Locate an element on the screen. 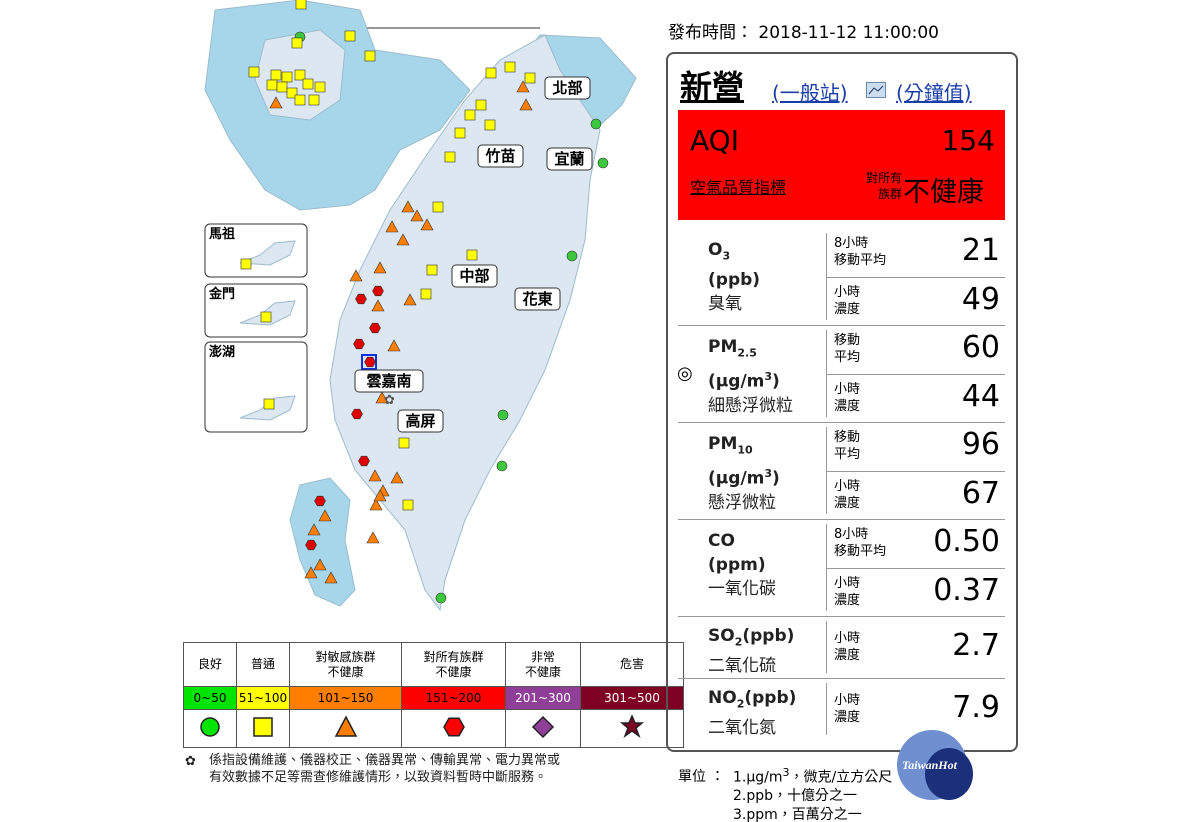 This screenshot has width=1200, height=822. value: 49 is located at coordinates (980, 299).